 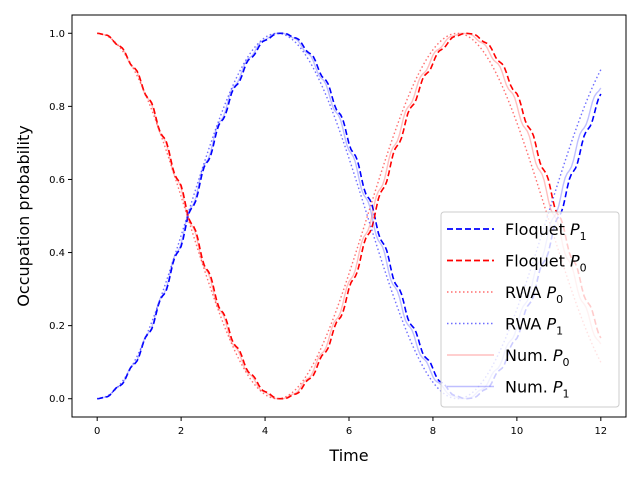 What do you see at coordinates (537, 357) in the screenshot?
I see `legend-label-num_p0: Num. P0` at bounding box center [537, 357].